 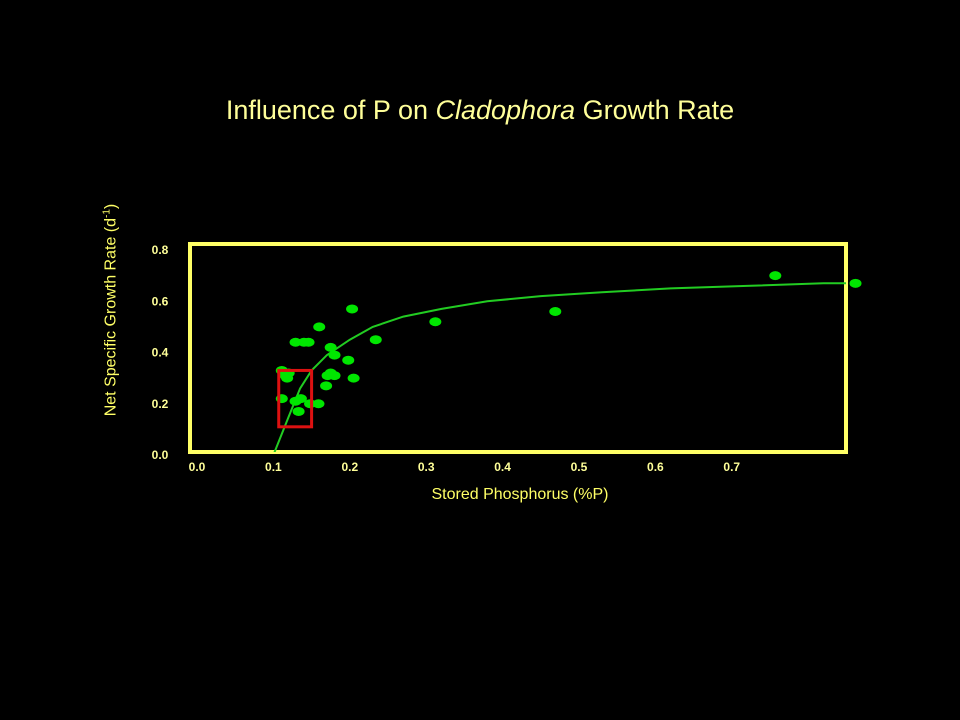 I want to click on y-axis-label-superscript: -1, so click(x=107, y=213).